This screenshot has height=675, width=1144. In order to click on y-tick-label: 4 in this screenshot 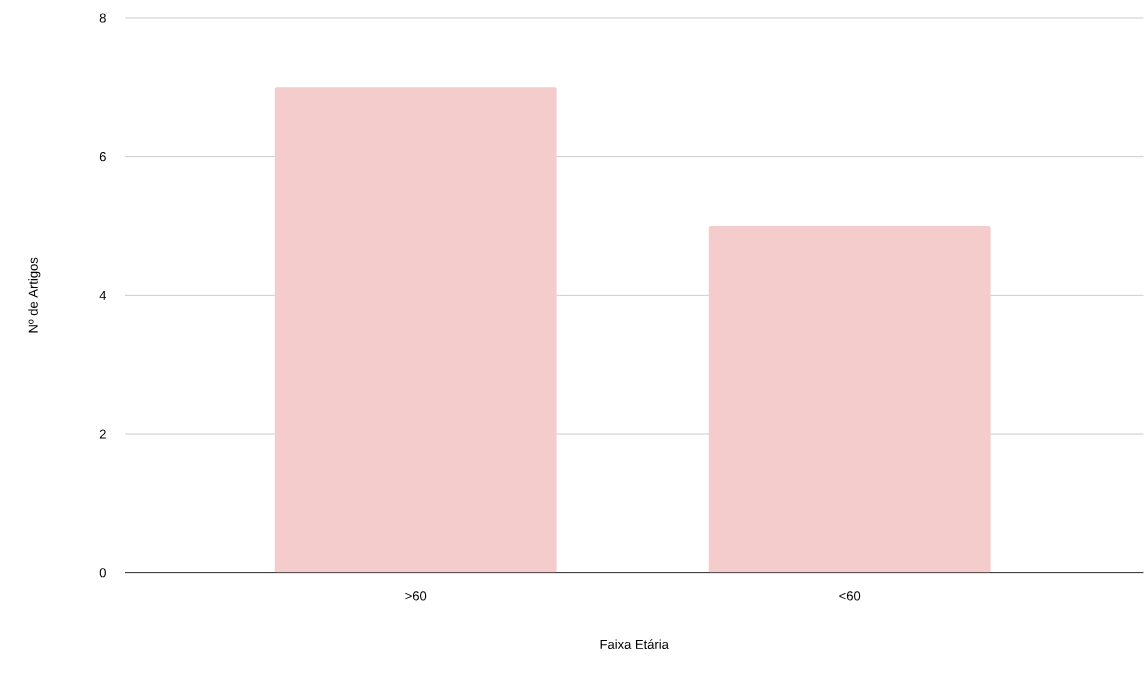, I will do `click(103, 295)`.